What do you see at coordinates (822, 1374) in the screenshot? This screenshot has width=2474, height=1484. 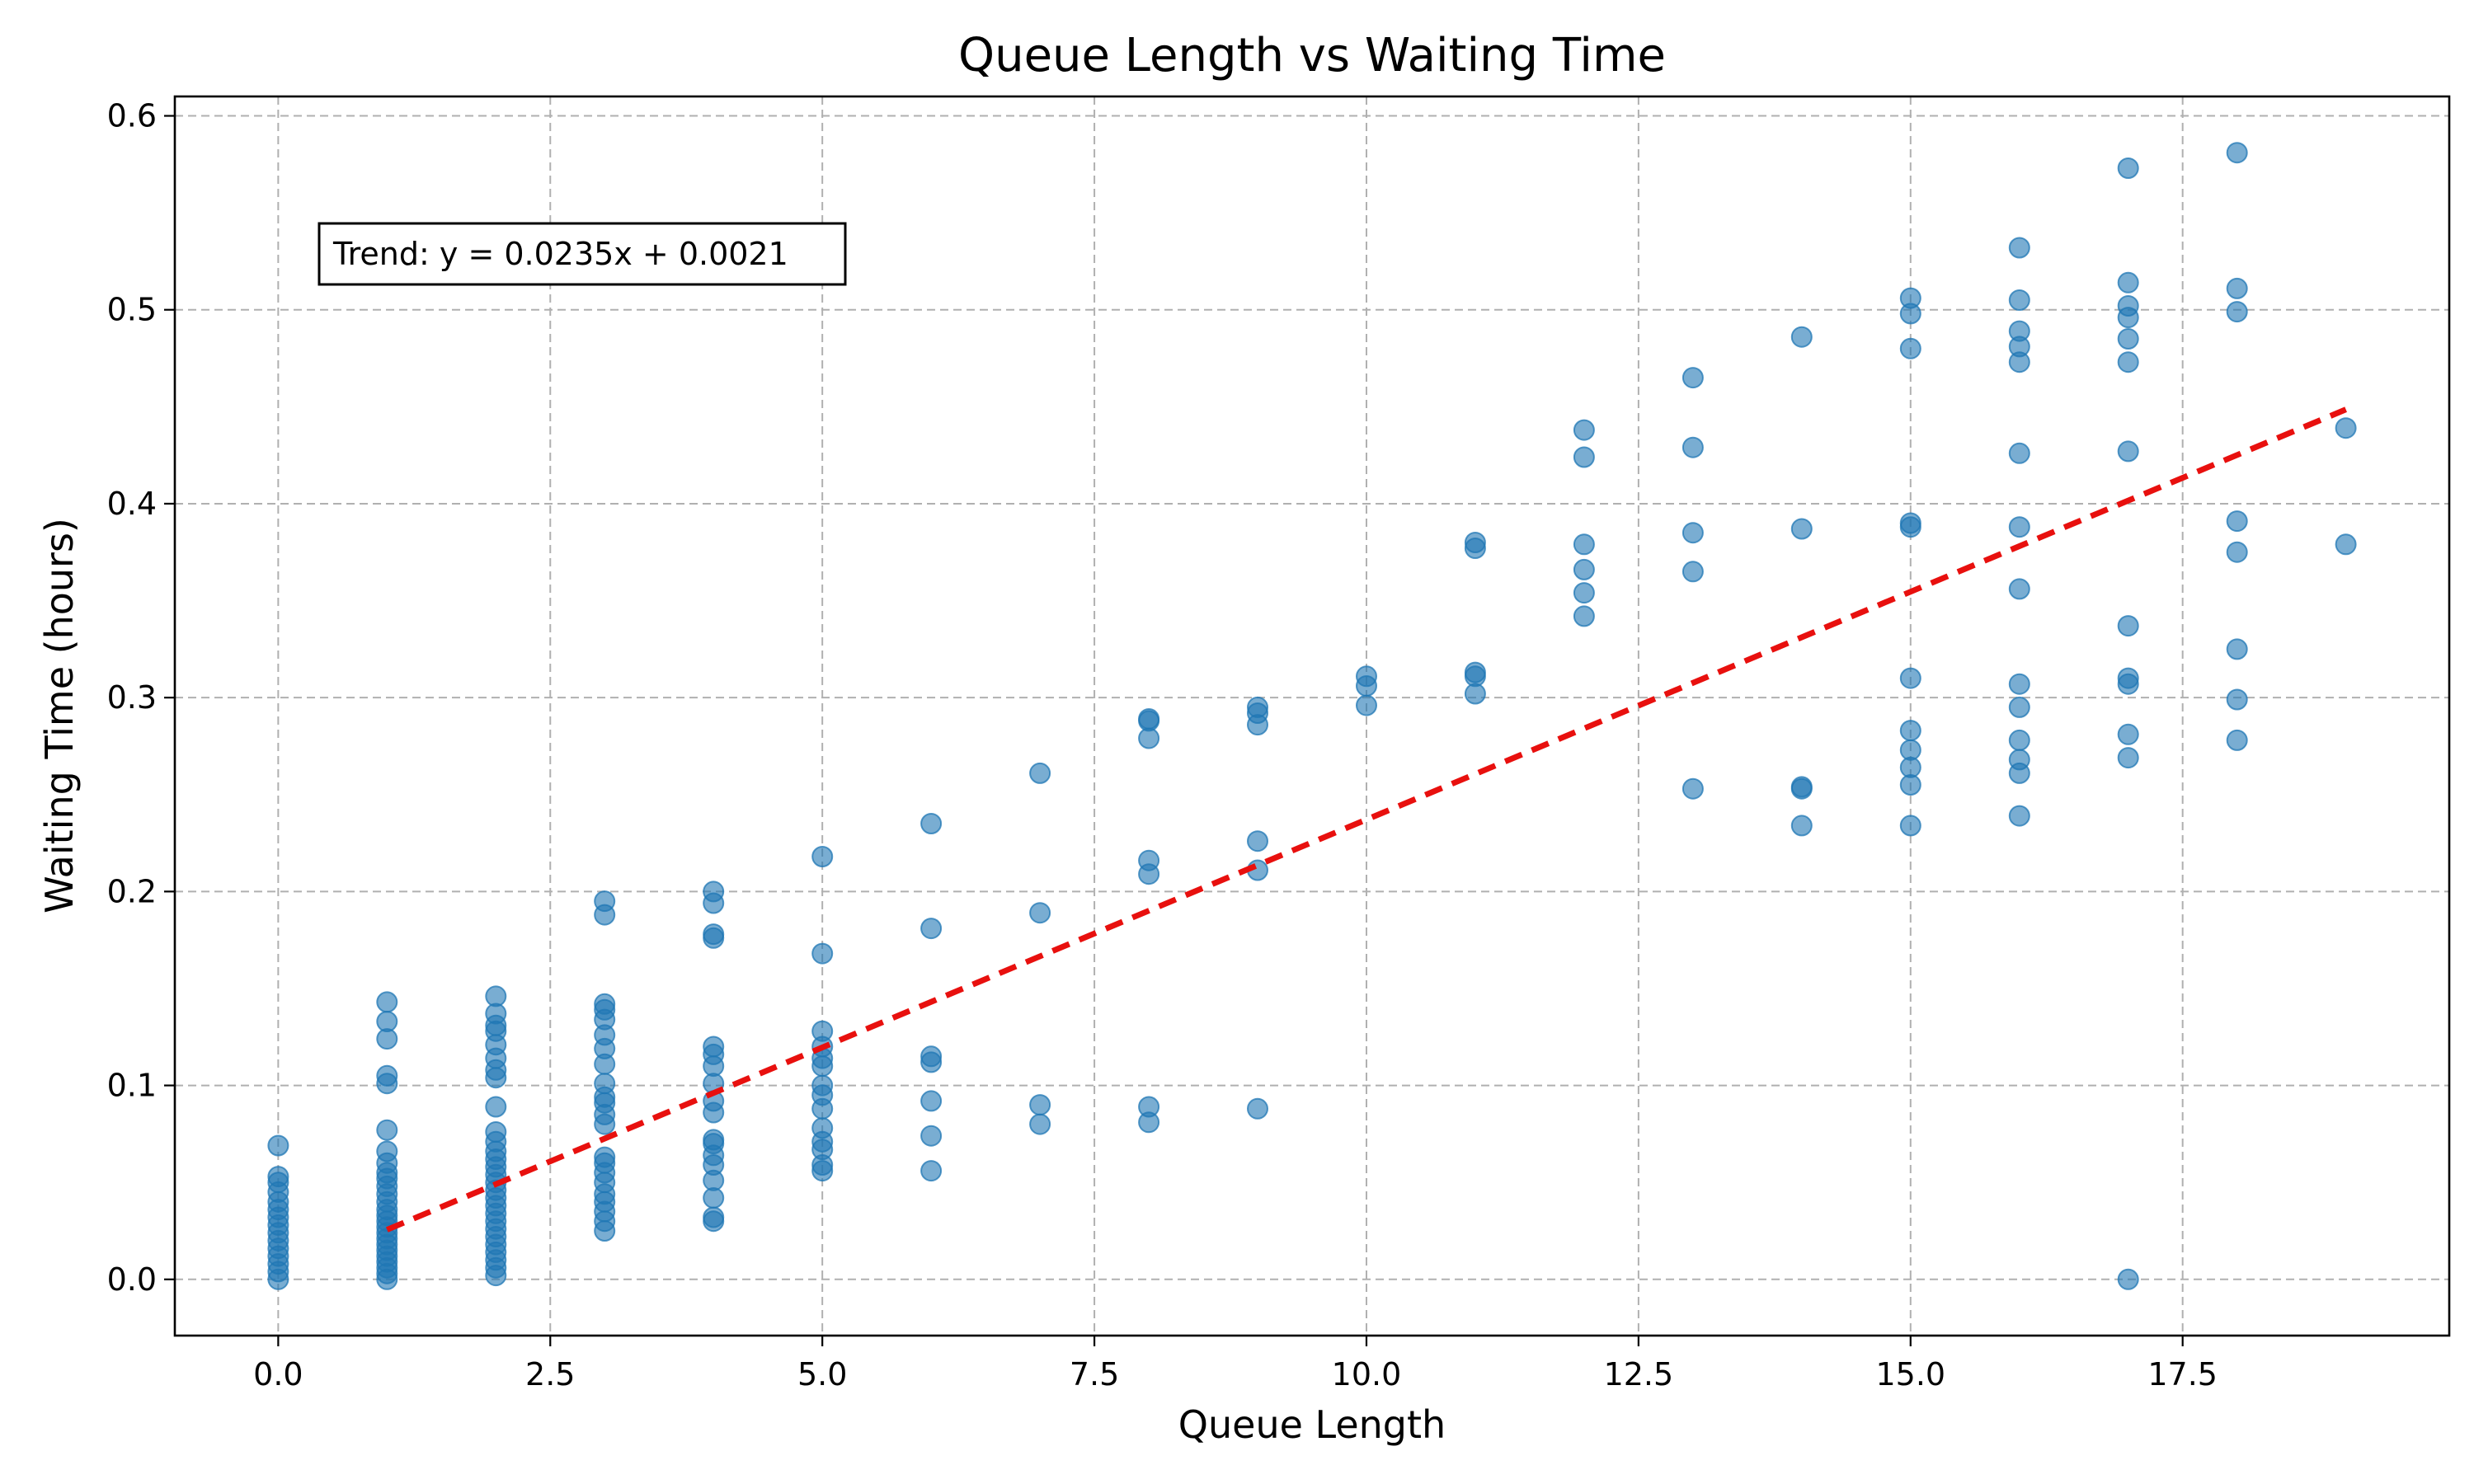 I see `x-tick-label: 5.0` at bounding box center [822, 1374].